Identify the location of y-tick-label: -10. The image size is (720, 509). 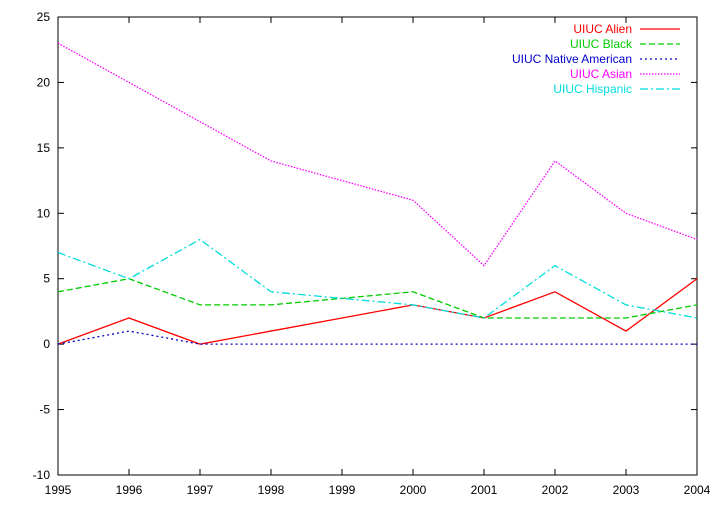
(42, 475).